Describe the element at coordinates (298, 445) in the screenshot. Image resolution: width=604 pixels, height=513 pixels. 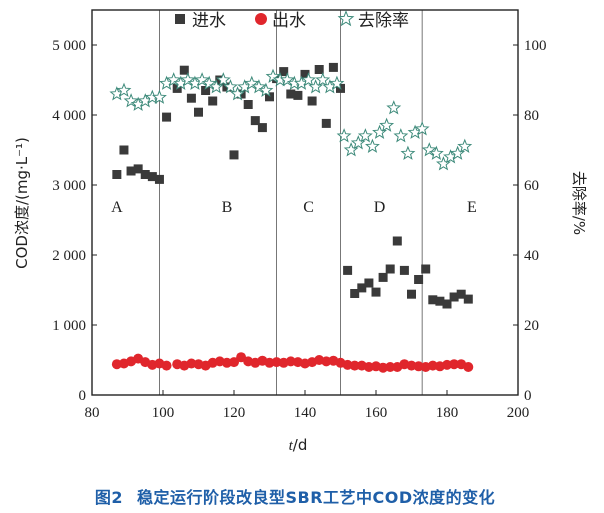
I see `x-axis-title: t/d` at that location.